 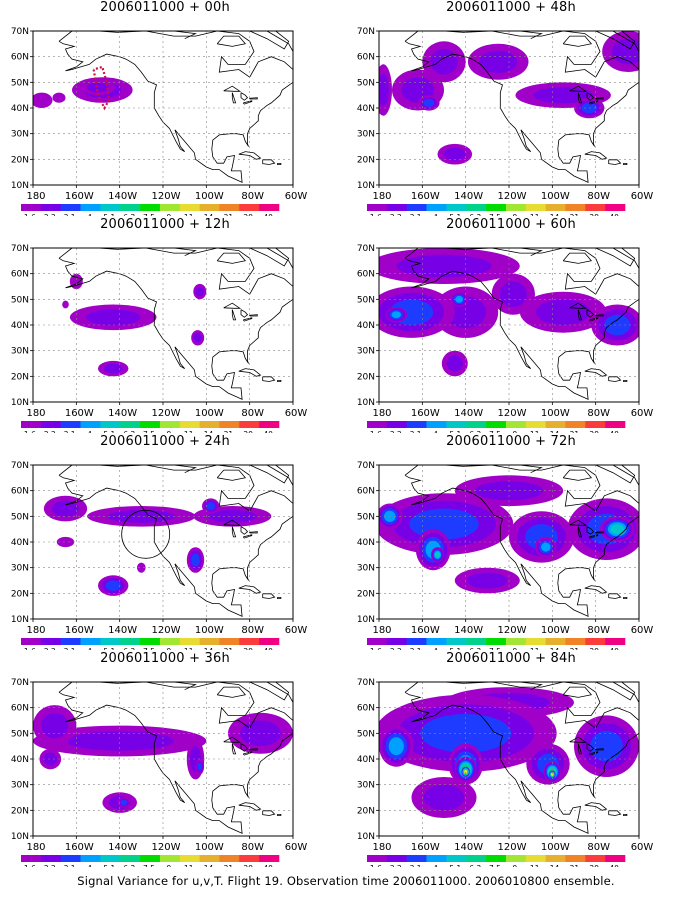 What do you see at coordinates (165, 441) in the screenshot?
I see `panel-title: 2006011000 + 24h` at bounding box center [165, 441].